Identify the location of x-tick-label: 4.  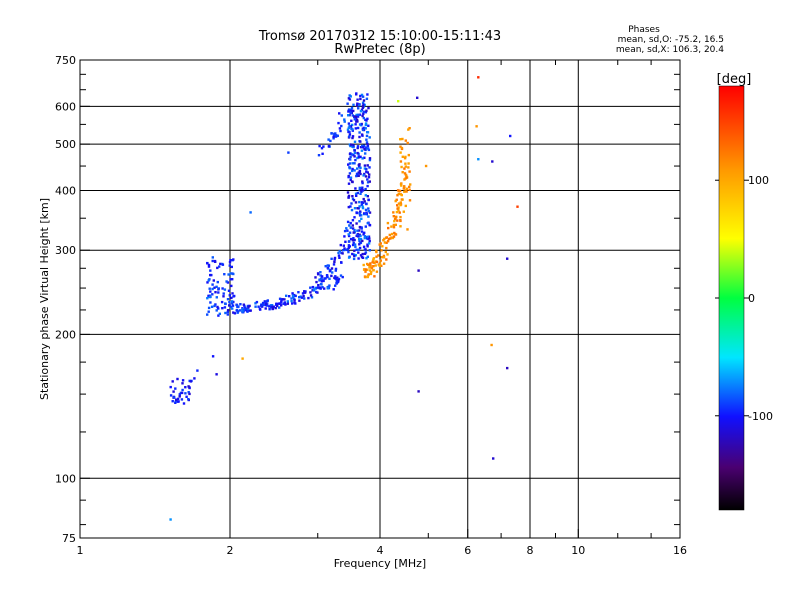
(380, 550).